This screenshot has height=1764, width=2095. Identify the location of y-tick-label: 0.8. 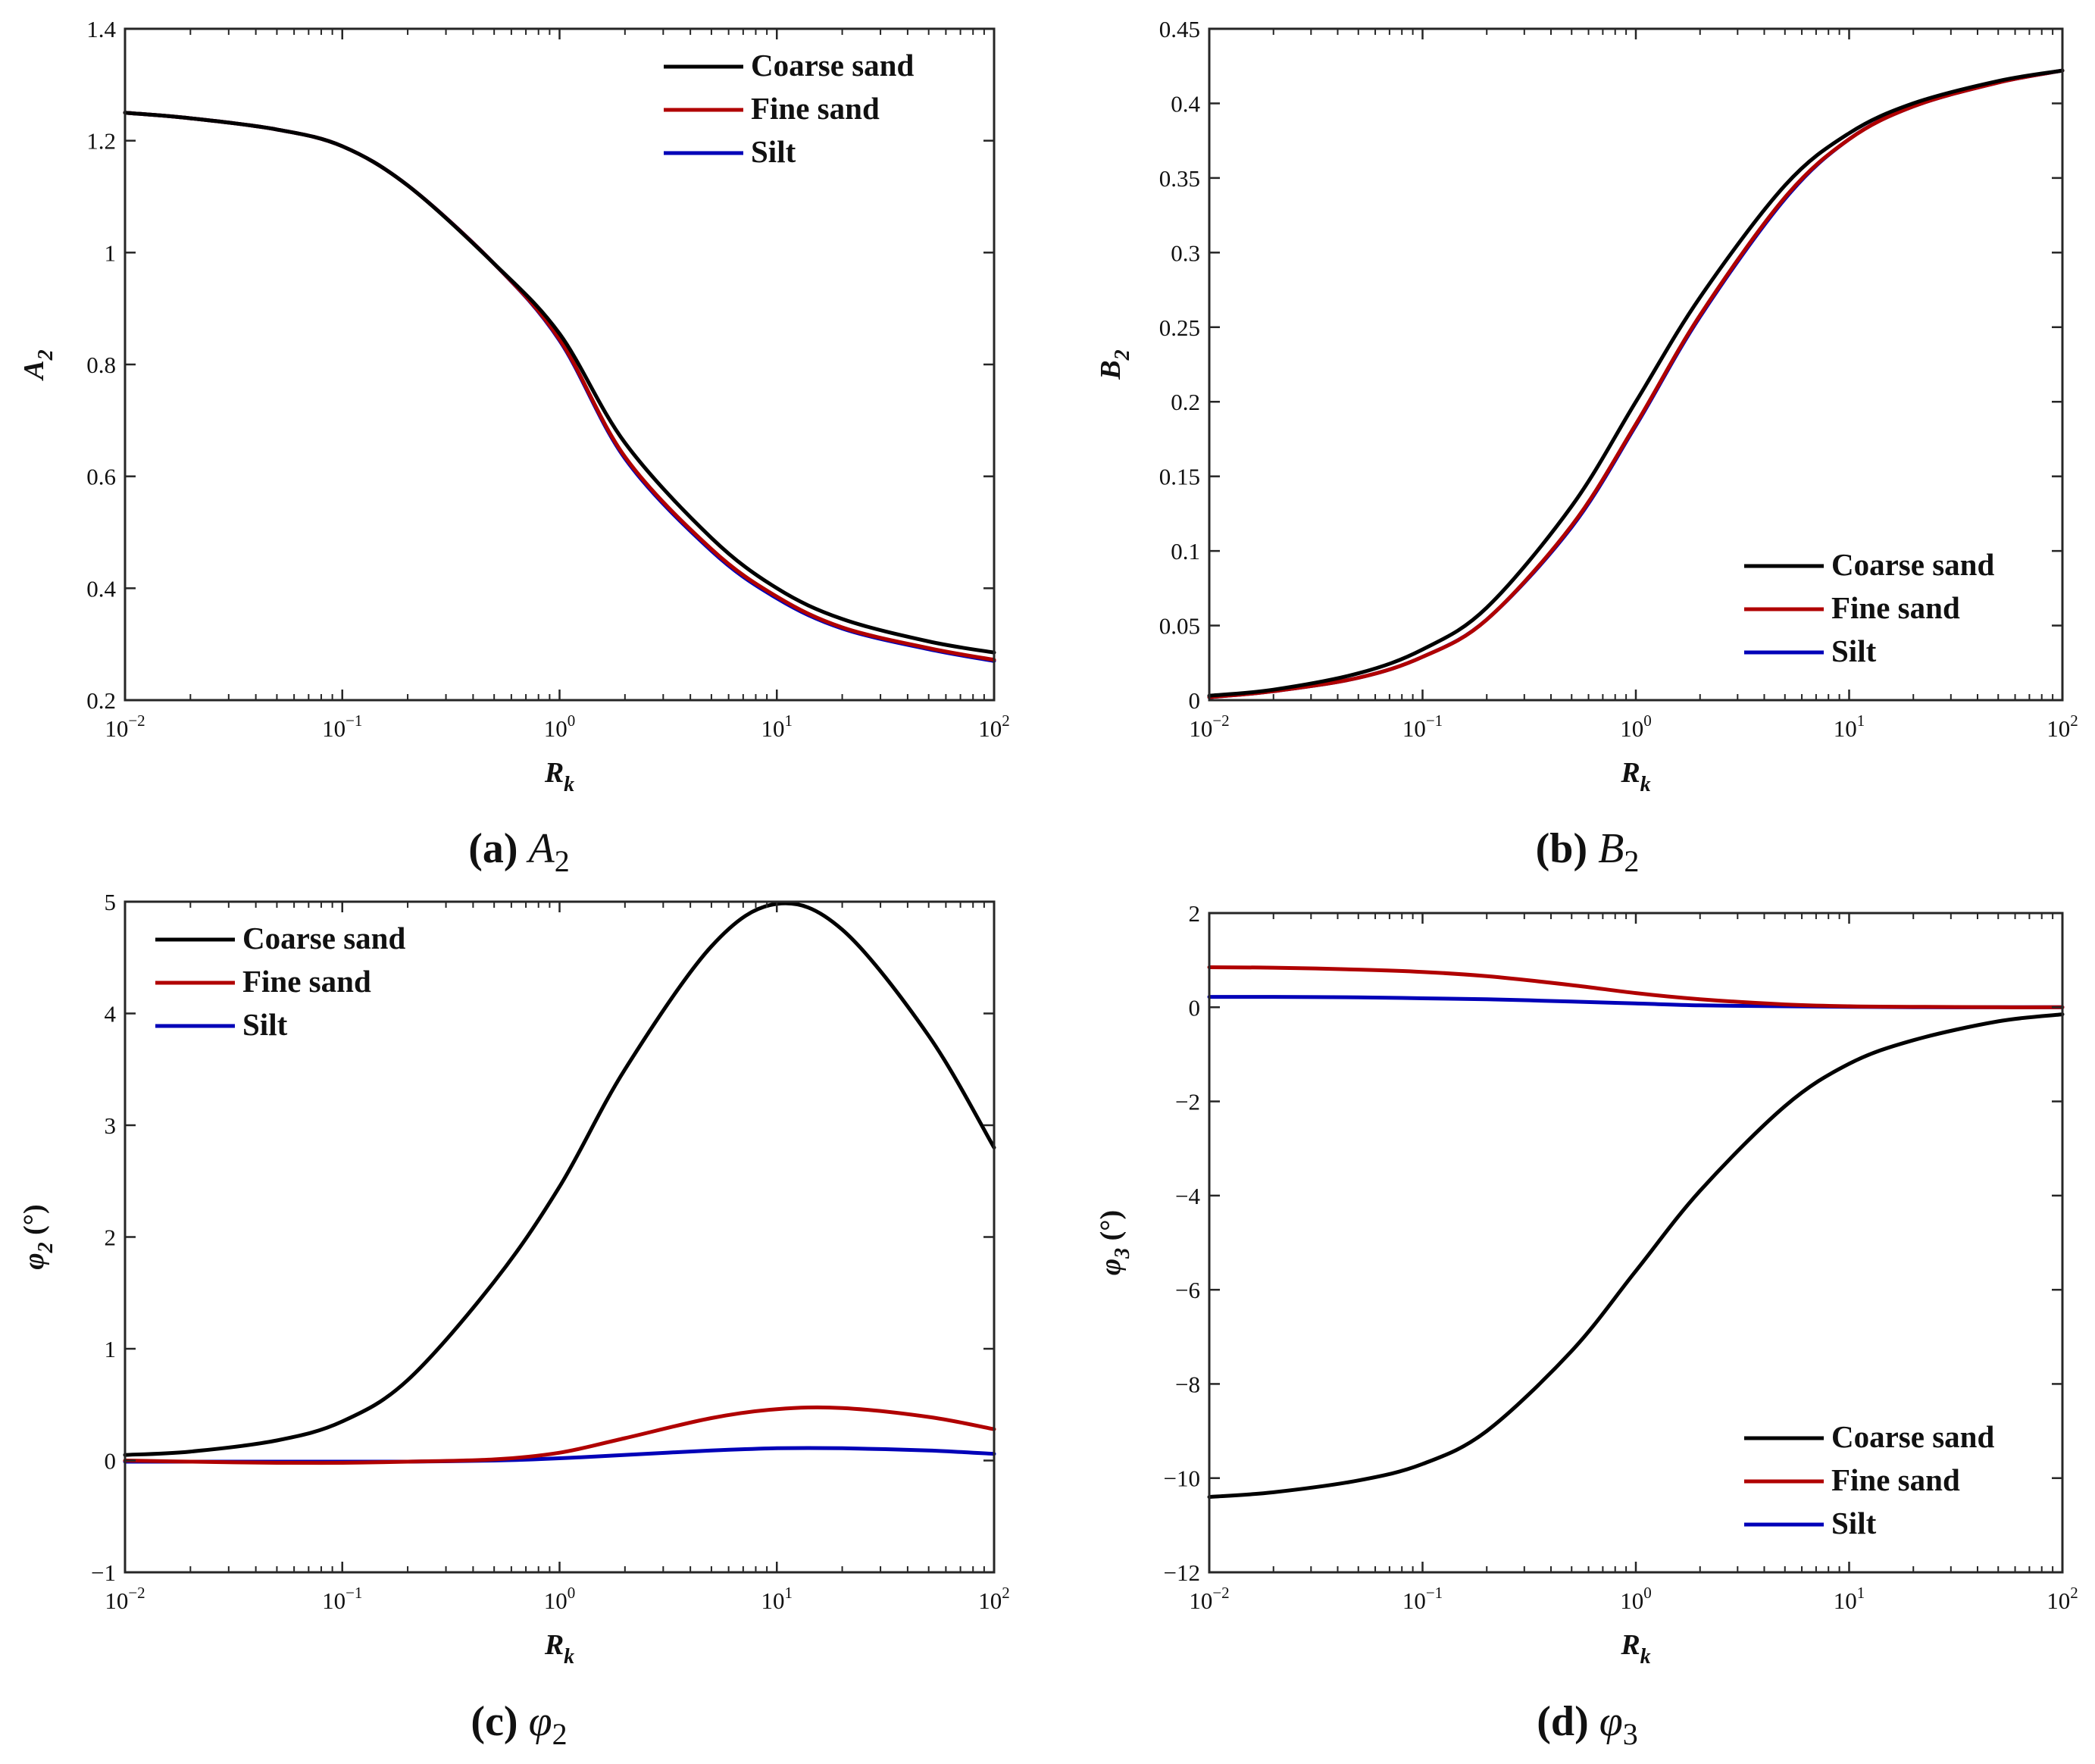
(101, 365).